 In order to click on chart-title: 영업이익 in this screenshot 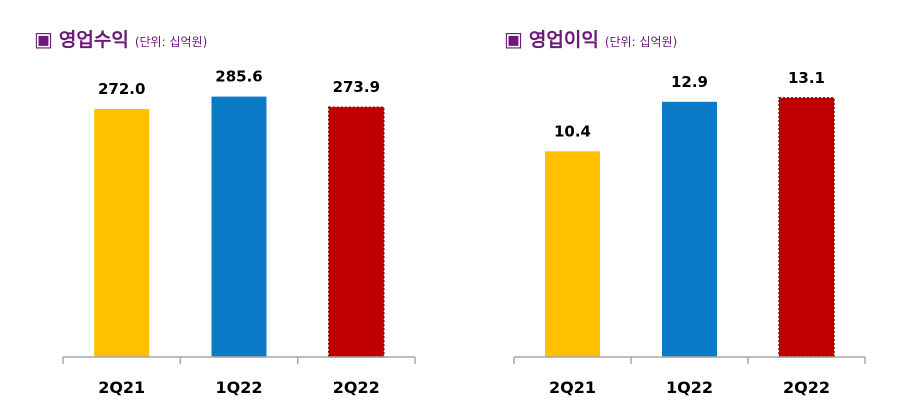, I will do `click(563, 40)`.